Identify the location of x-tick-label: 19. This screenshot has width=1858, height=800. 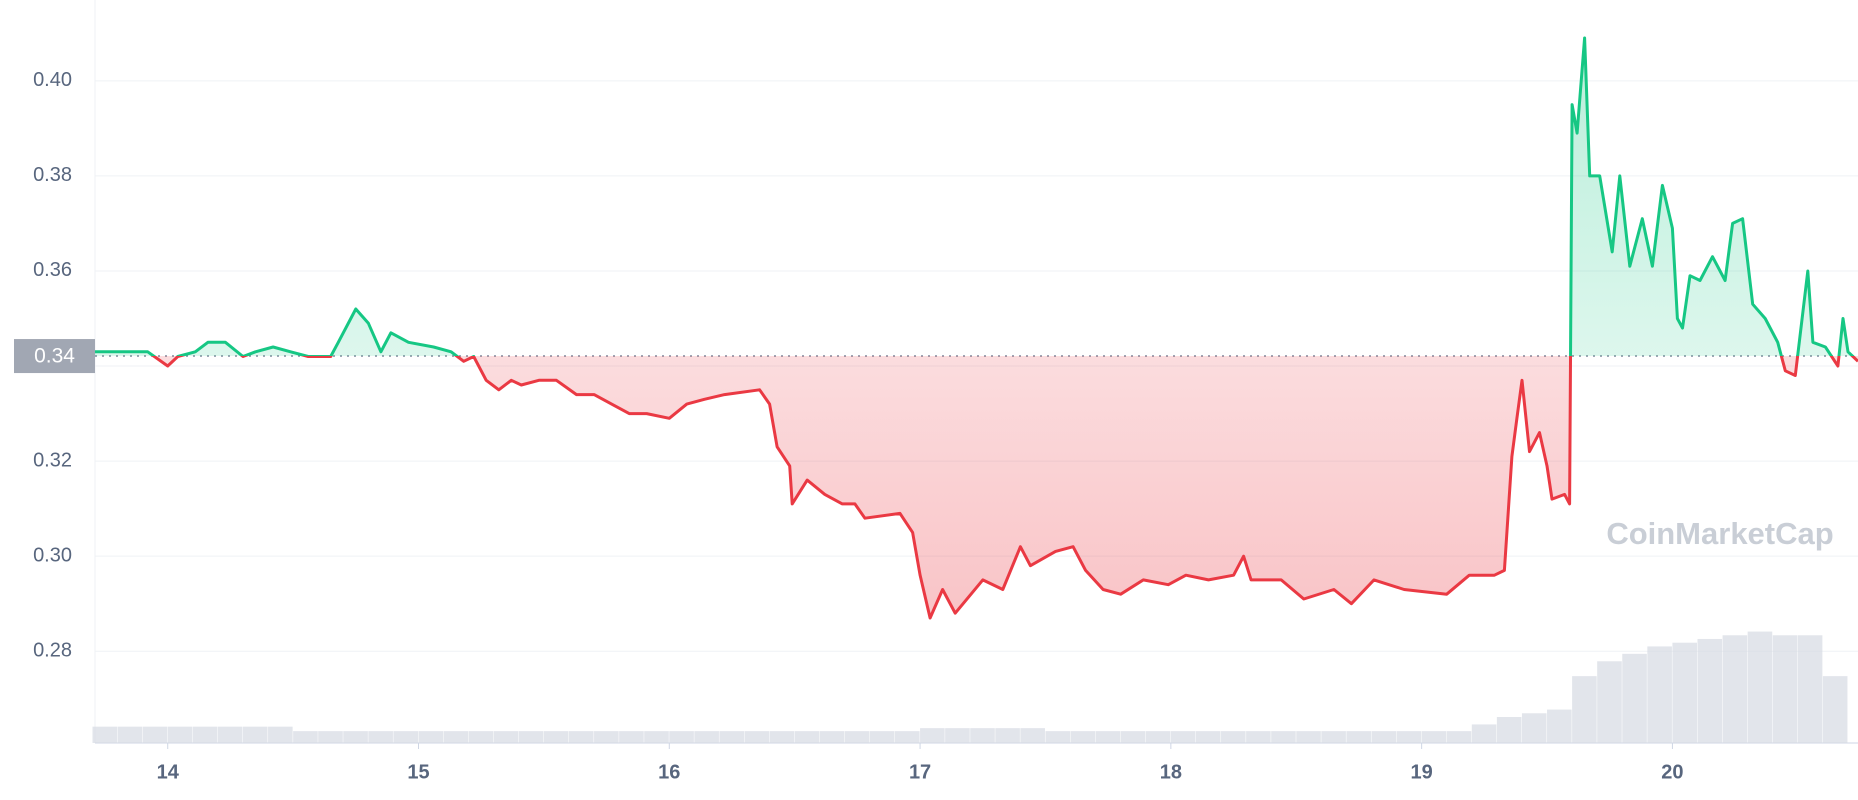
(1422, 772).